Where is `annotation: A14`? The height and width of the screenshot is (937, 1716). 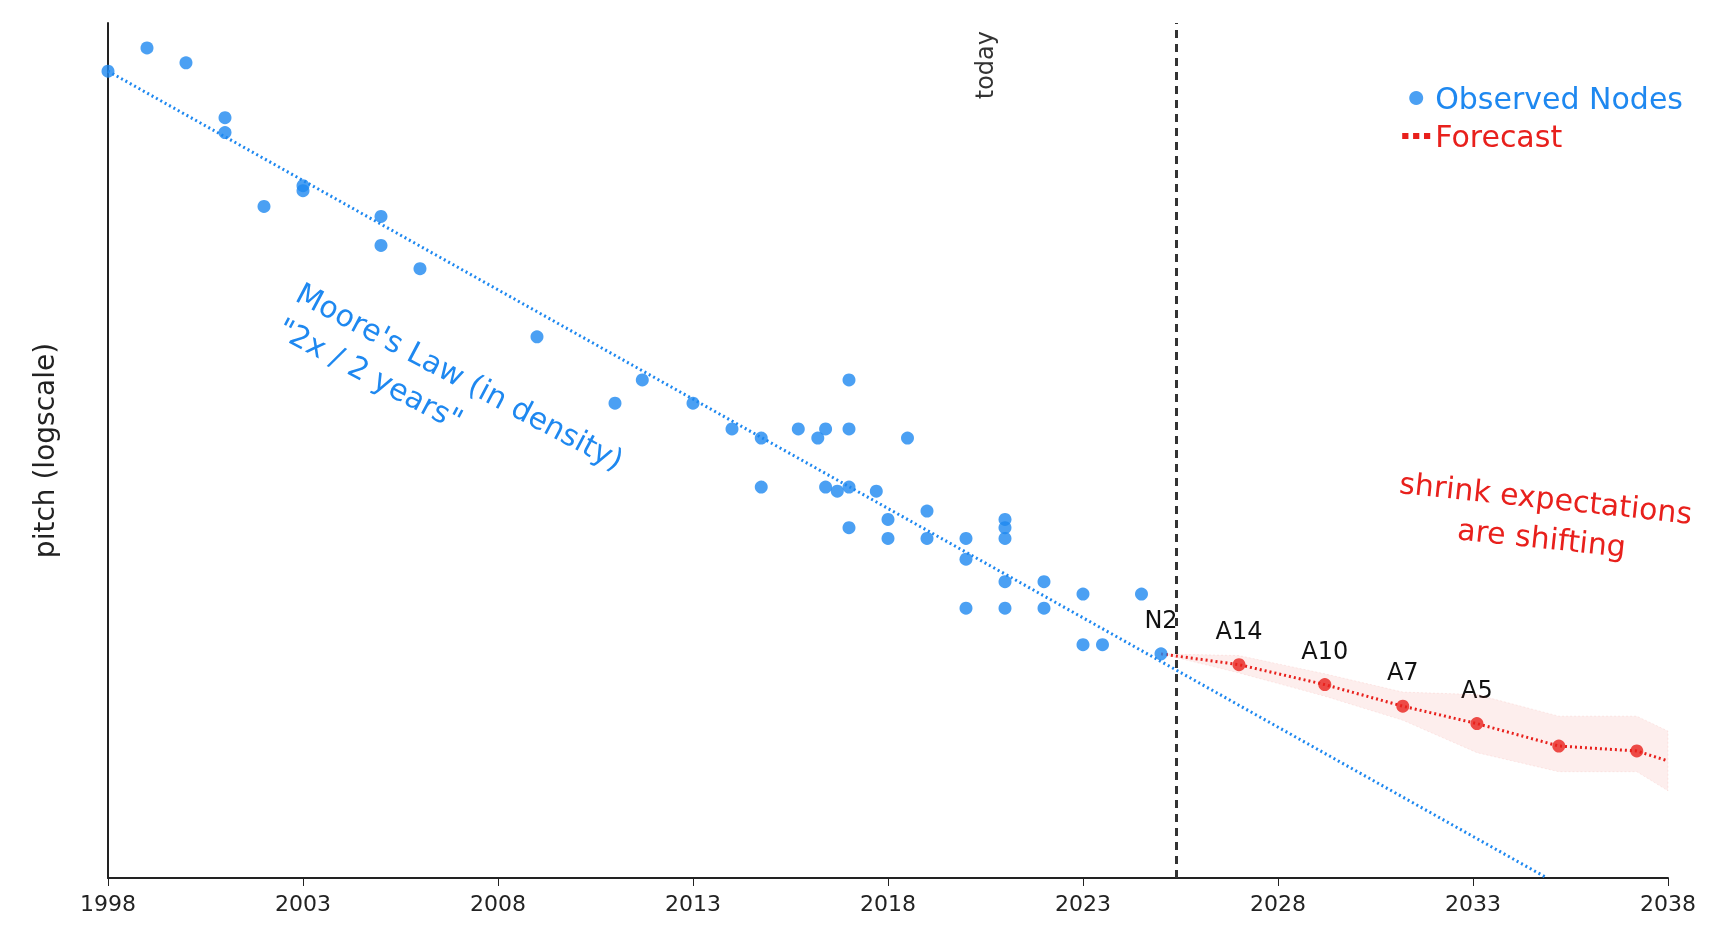
annotation: A14 is located at coordinates (1239, 630).